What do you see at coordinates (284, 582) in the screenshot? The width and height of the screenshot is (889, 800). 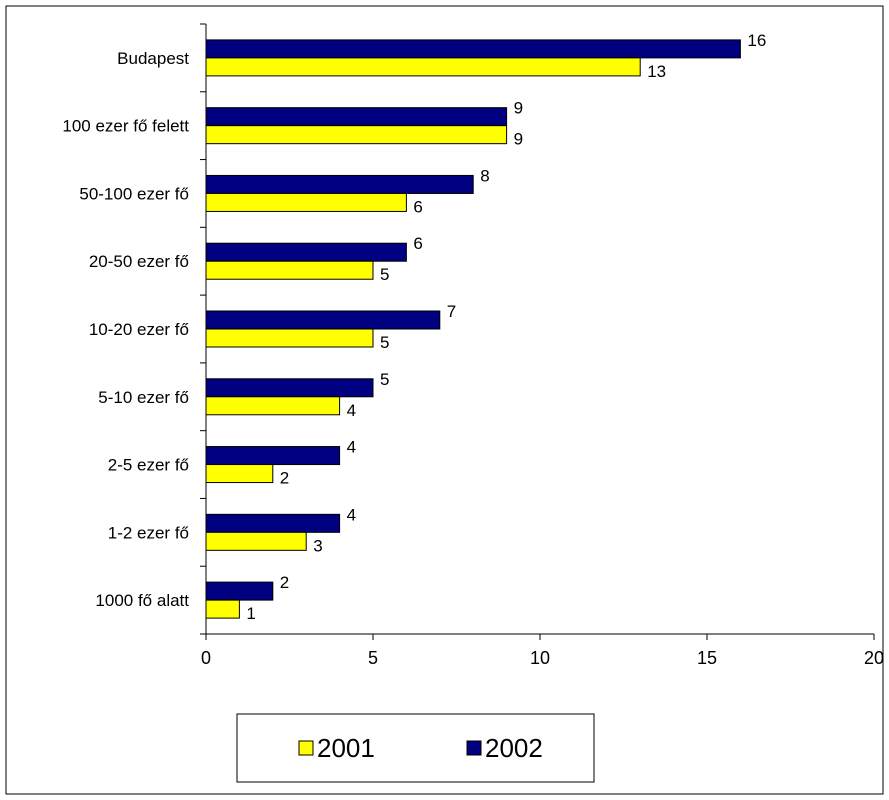 I see `data-label-2002-1000-f-alatt: 2` at bounding box center [284, 582].